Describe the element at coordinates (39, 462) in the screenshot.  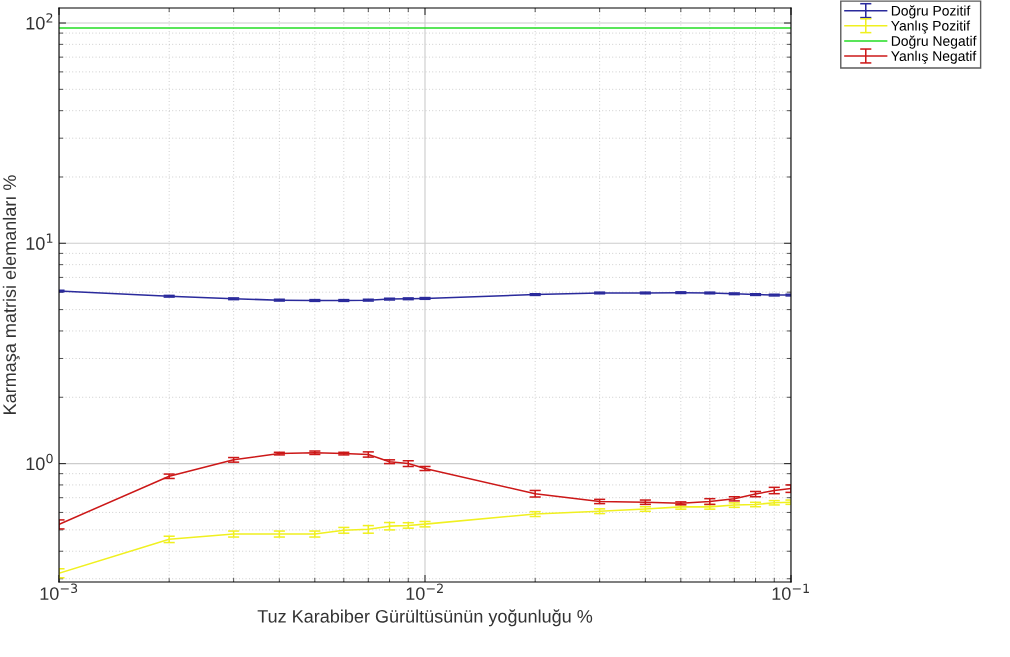
I see `y-tick-label: 10$^{0}$` at that location.